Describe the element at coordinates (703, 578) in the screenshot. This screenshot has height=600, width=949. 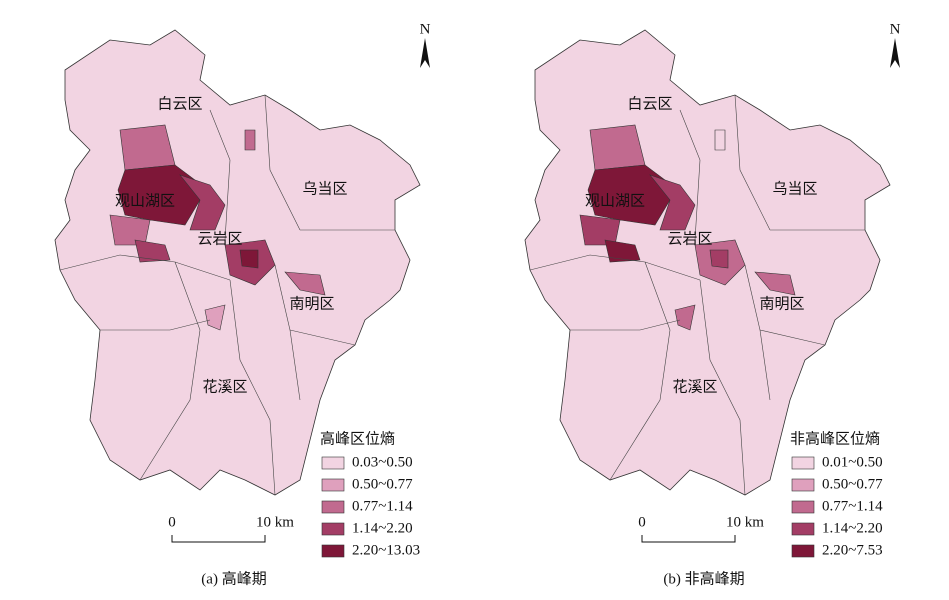
I see `caption: (b) 非高峰期` at that location.